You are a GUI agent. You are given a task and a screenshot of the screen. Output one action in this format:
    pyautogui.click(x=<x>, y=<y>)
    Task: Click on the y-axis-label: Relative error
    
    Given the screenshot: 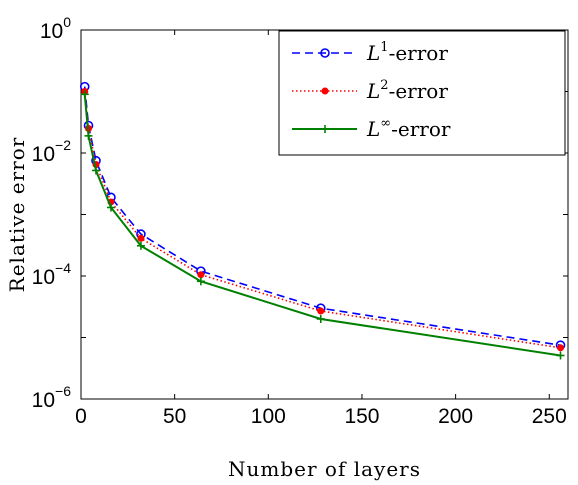 What is the action you would take?
    pyautogui.click(x=17, y=215)
    